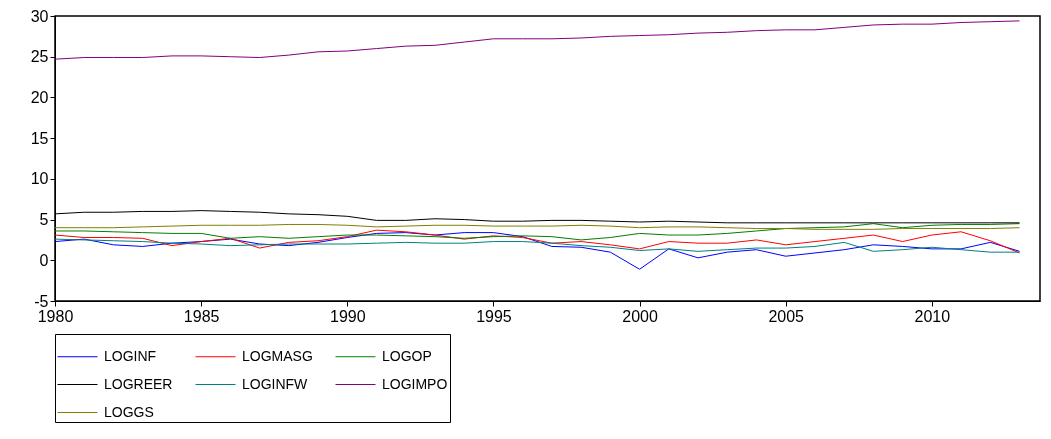 This screenshot has width=1051, height=439. Describe the element at coordinates (640, 316) in the screenshot. I see `x-tick-label: 2000` at that location.